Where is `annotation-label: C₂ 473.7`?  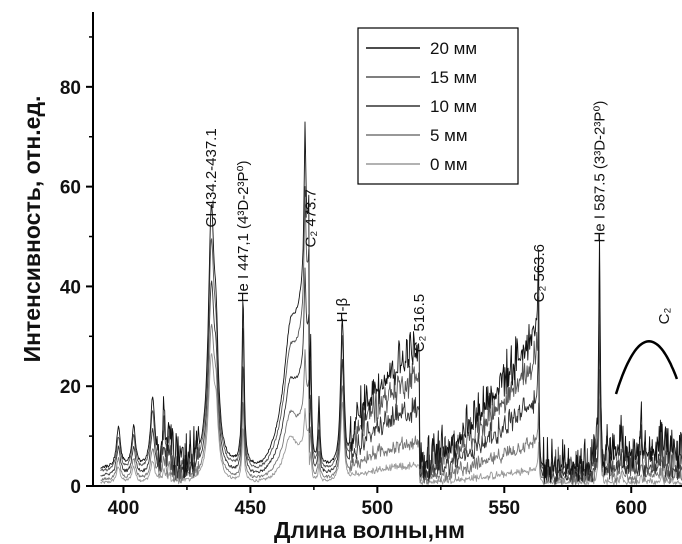
annotation-label: C₂ 473.7 is located at coordinates (311, 218).